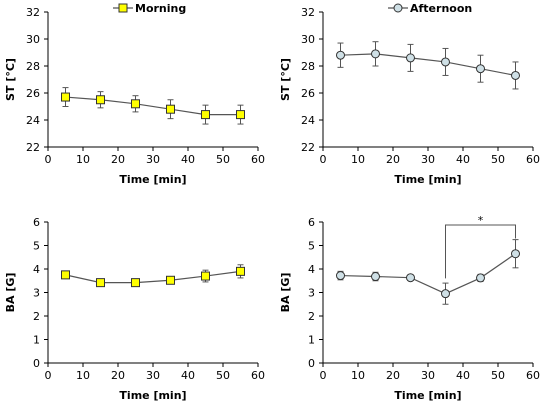 The image size is (550, 404). What do you see at coordinates (441, 8) in the screenshot?
I see `legend-label: Afternoon` at bounding box center [441, 8].